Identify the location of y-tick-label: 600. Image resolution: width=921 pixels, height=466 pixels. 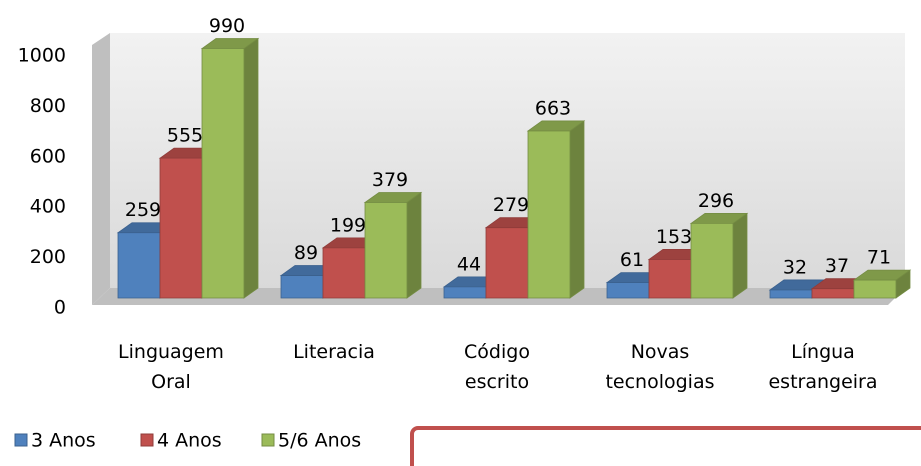
(48, 156).